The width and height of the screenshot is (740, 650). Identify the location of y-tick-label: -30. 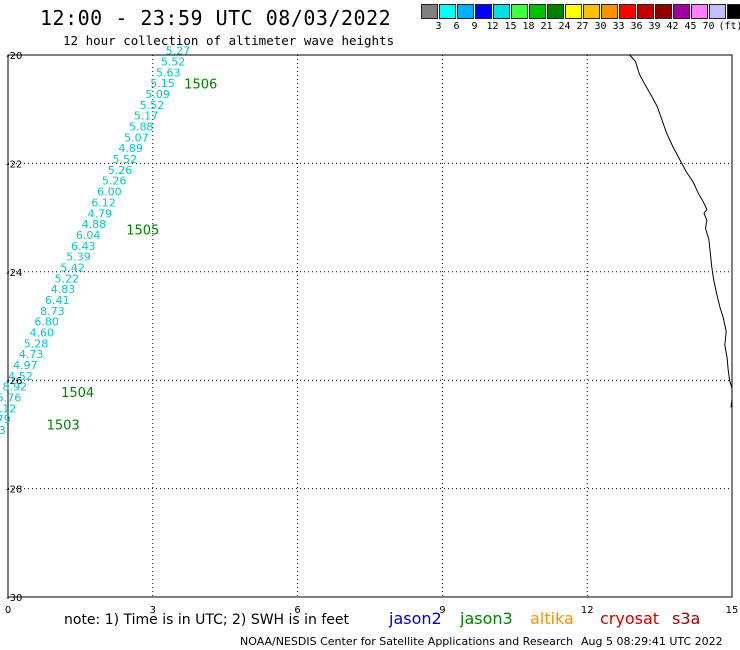
(14, 598).